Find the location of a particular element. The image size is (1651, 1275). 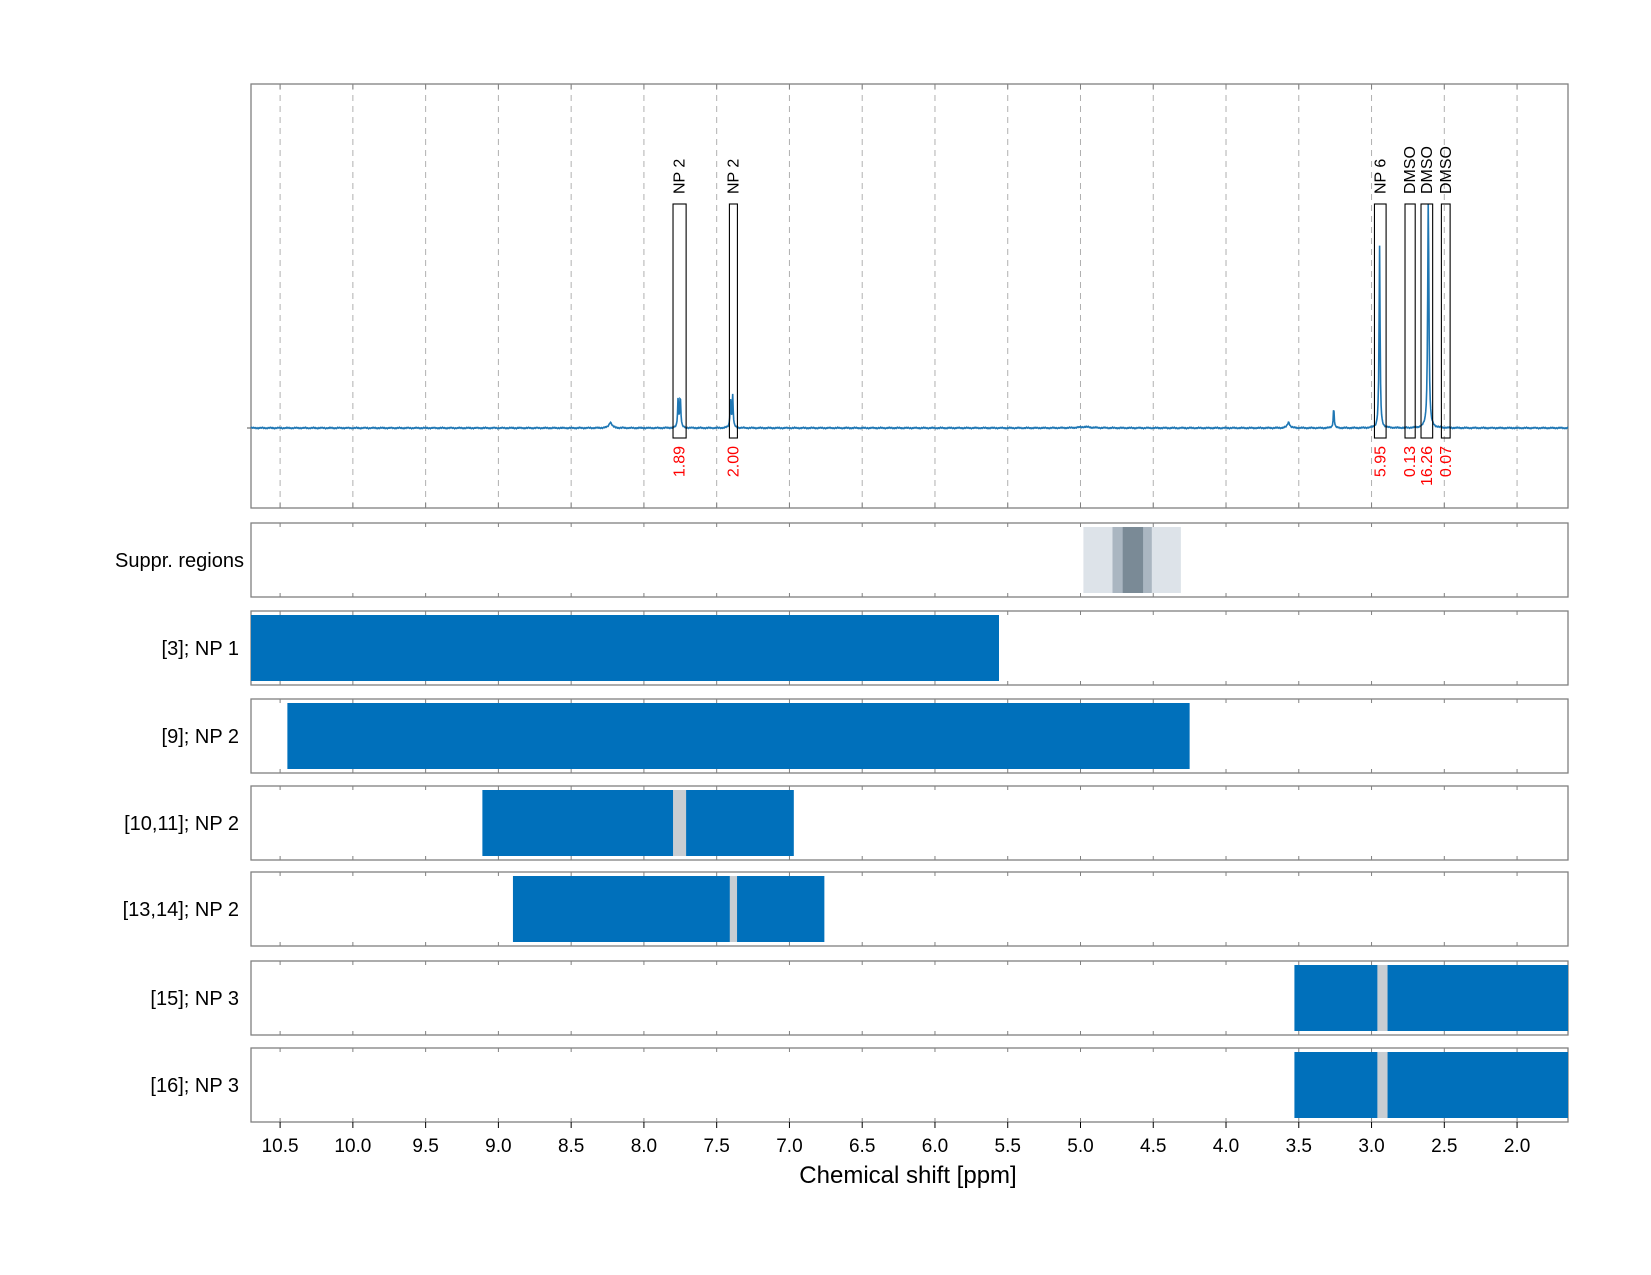

x-tick-label: 7.0 is located at coordinates (789, 1146).